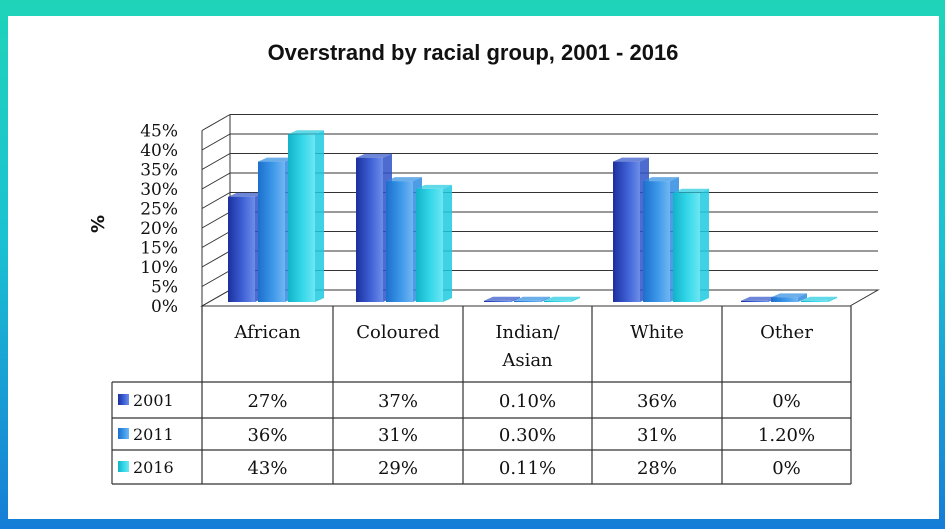 The height and width of the screenshot is (529, 945). I want to click on data-cell: 0.30%, so click(527, 435).